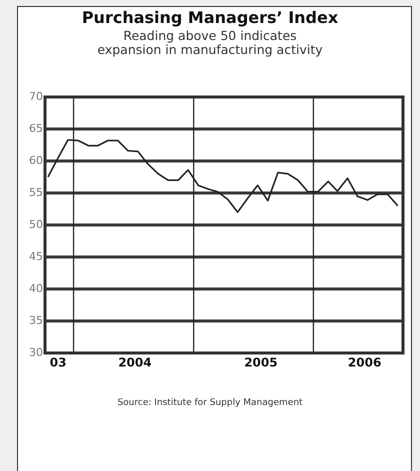 This screenshot has height=471, width=420. Describe the element at coordinates (36, 288) in the screenshot. I see `y-tick-label: 40` at that location.